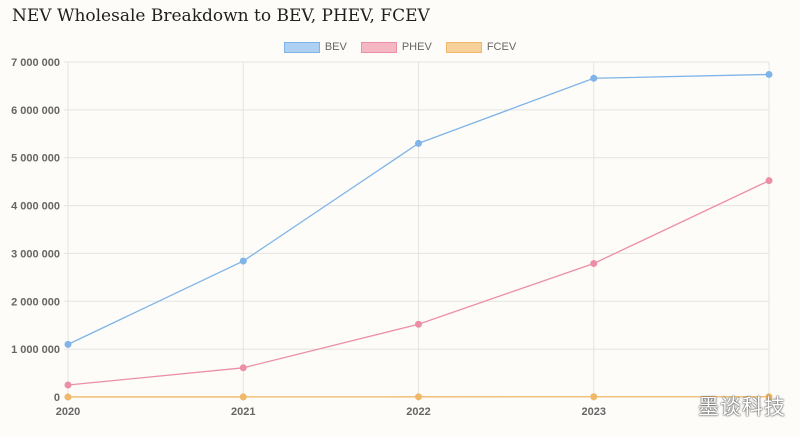 This screenshot has height=437, width=800. What do you see at coordinates (243, 412) in the screenshot?
I see `x-tick-label: 2021` at bounding box center [243, 412].